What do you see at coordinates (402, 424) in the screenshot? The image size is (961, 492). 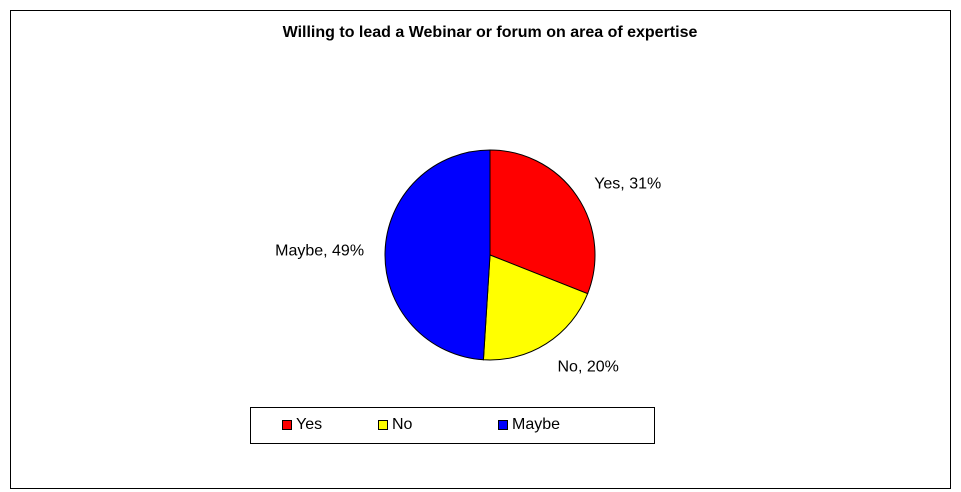 I see `legend-label: No` at bounding box center [402, 424].